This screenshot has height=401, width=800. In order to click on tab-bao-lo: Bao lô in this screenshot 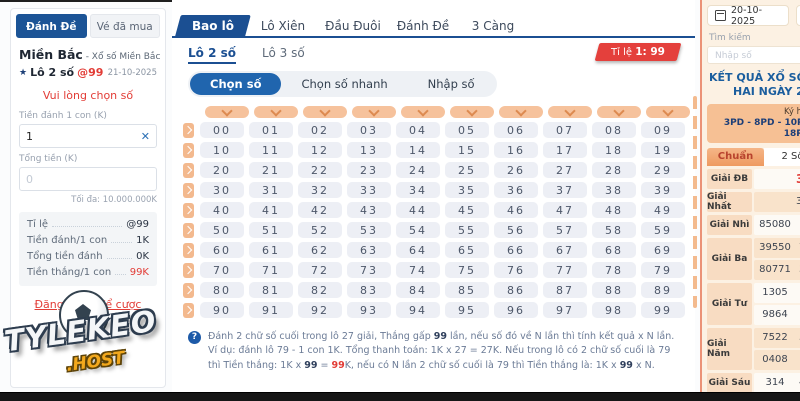, I will do `click(213, 25)`.